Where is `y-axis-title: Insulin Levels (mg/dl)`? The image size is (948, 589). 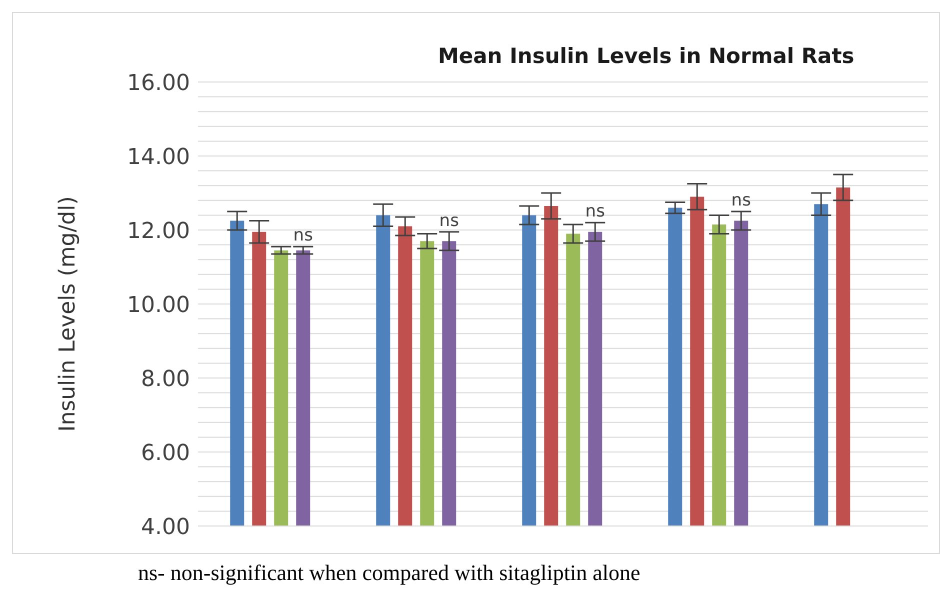
y-axis-title: Insulin Levels (mg/dl) is located at coordinates (68, 314).